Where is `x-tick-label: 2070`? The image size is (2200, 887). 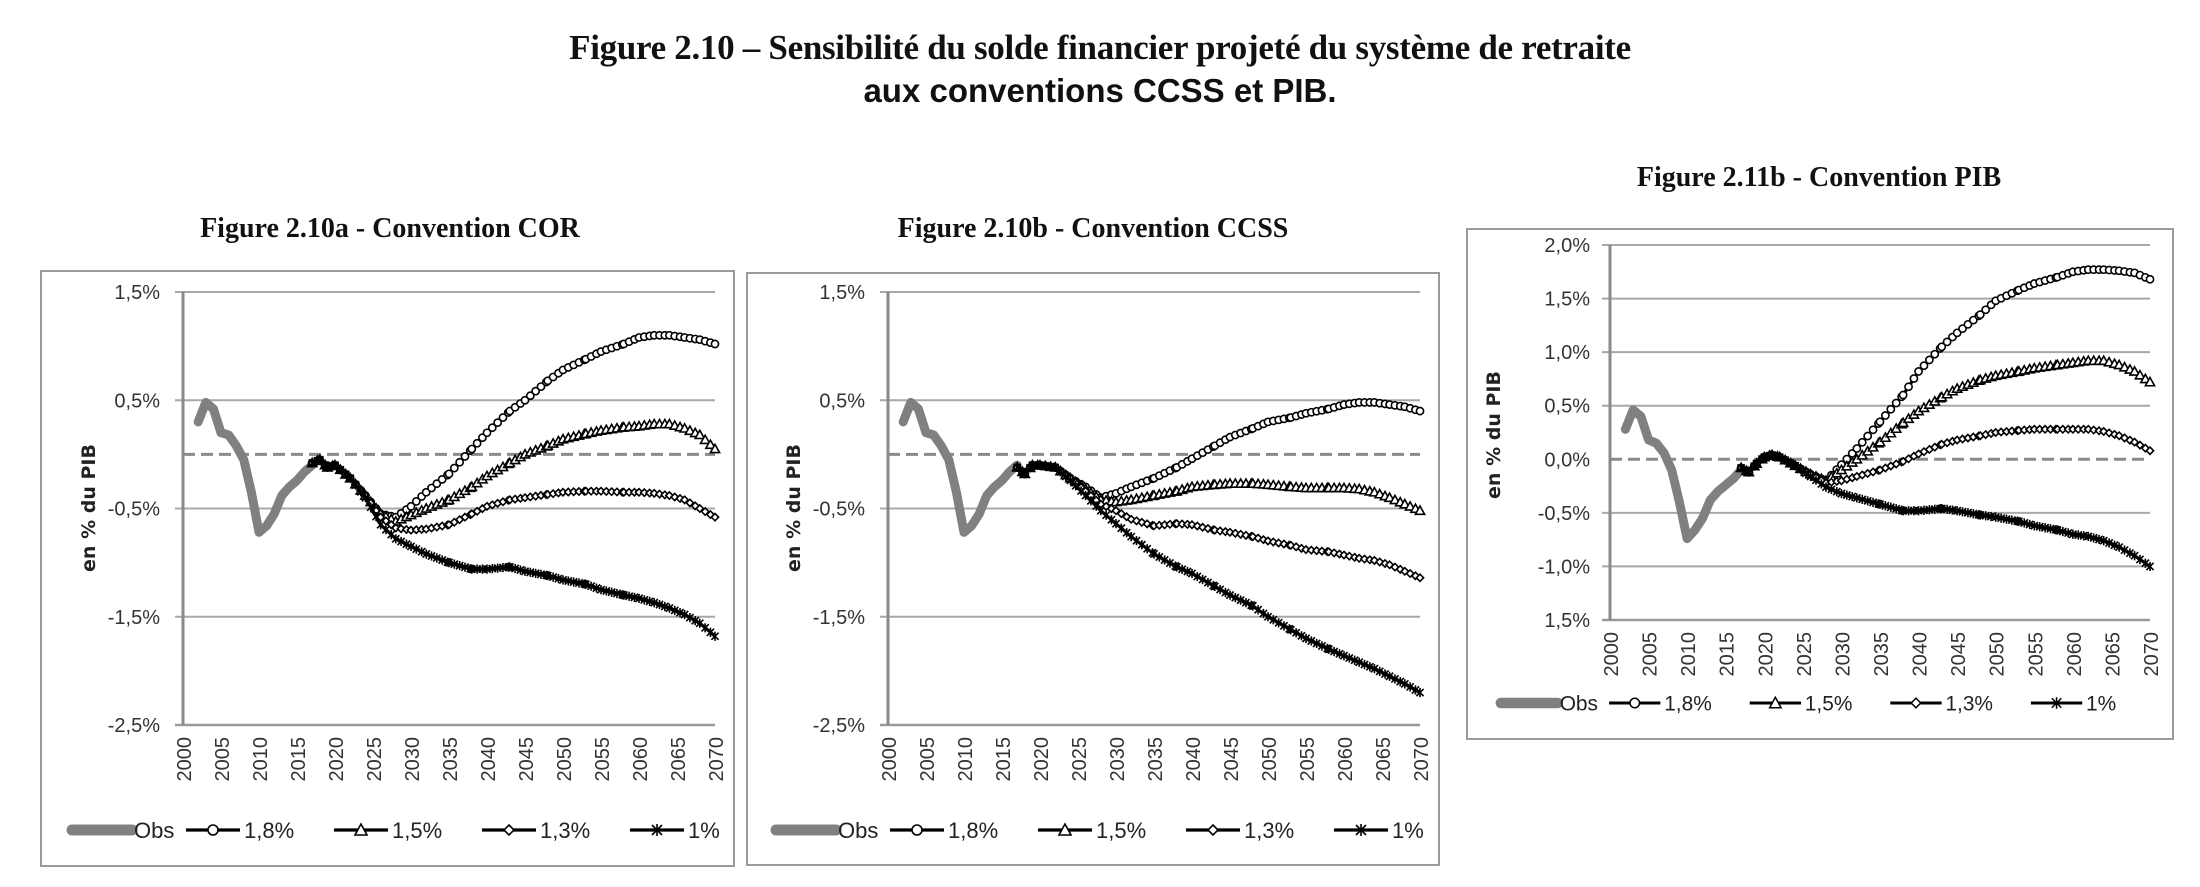
x-tick-label: 2070 is located at coordinates (2152, 654).